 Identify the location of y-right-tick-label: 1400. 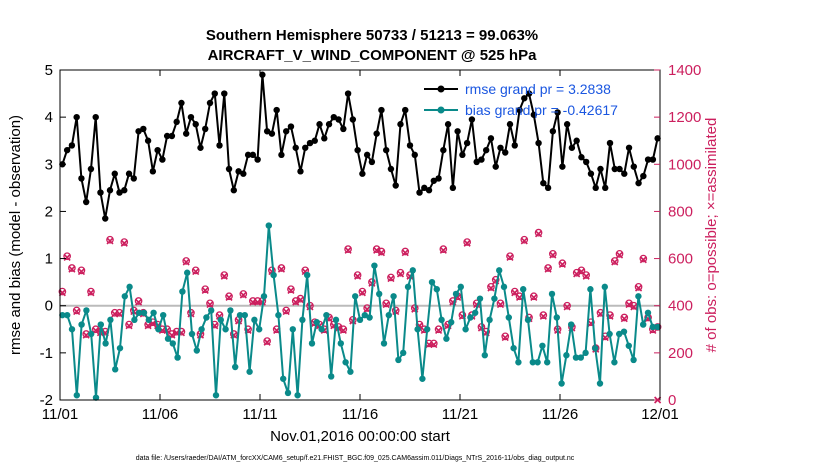
(684, 70).